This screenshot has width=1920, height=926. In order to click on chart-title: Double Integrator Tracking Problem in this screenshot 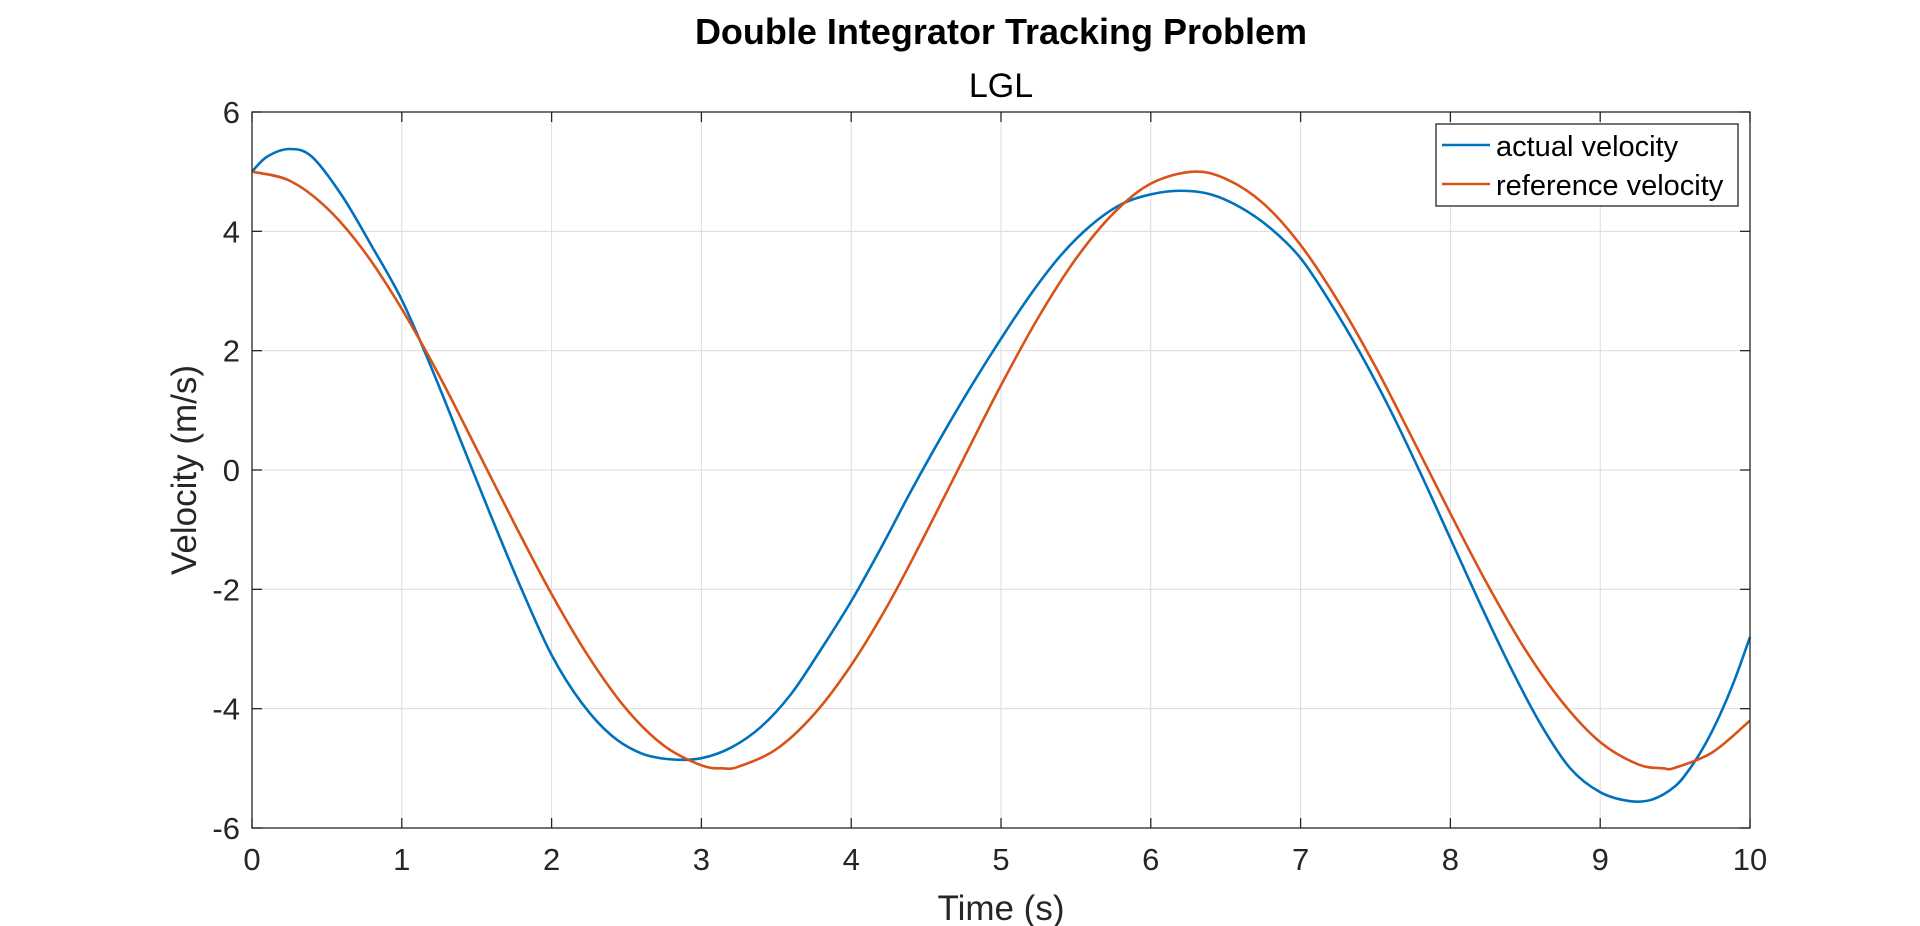, I will do `click(1001, 31)`.